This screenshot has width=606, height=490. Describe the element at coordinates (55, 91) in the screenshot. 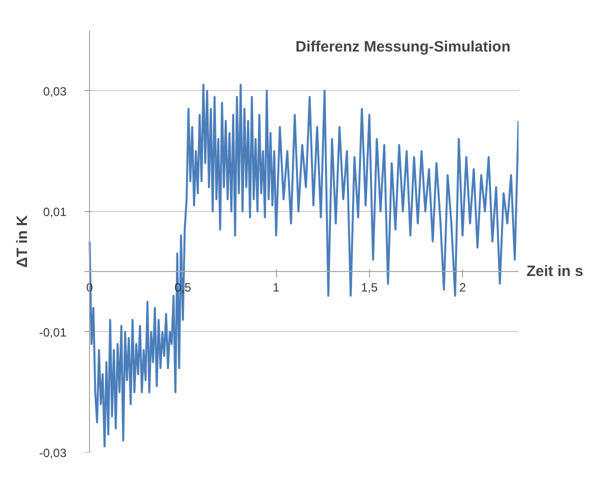

I see `y-tick-label: 0,03` at that location.